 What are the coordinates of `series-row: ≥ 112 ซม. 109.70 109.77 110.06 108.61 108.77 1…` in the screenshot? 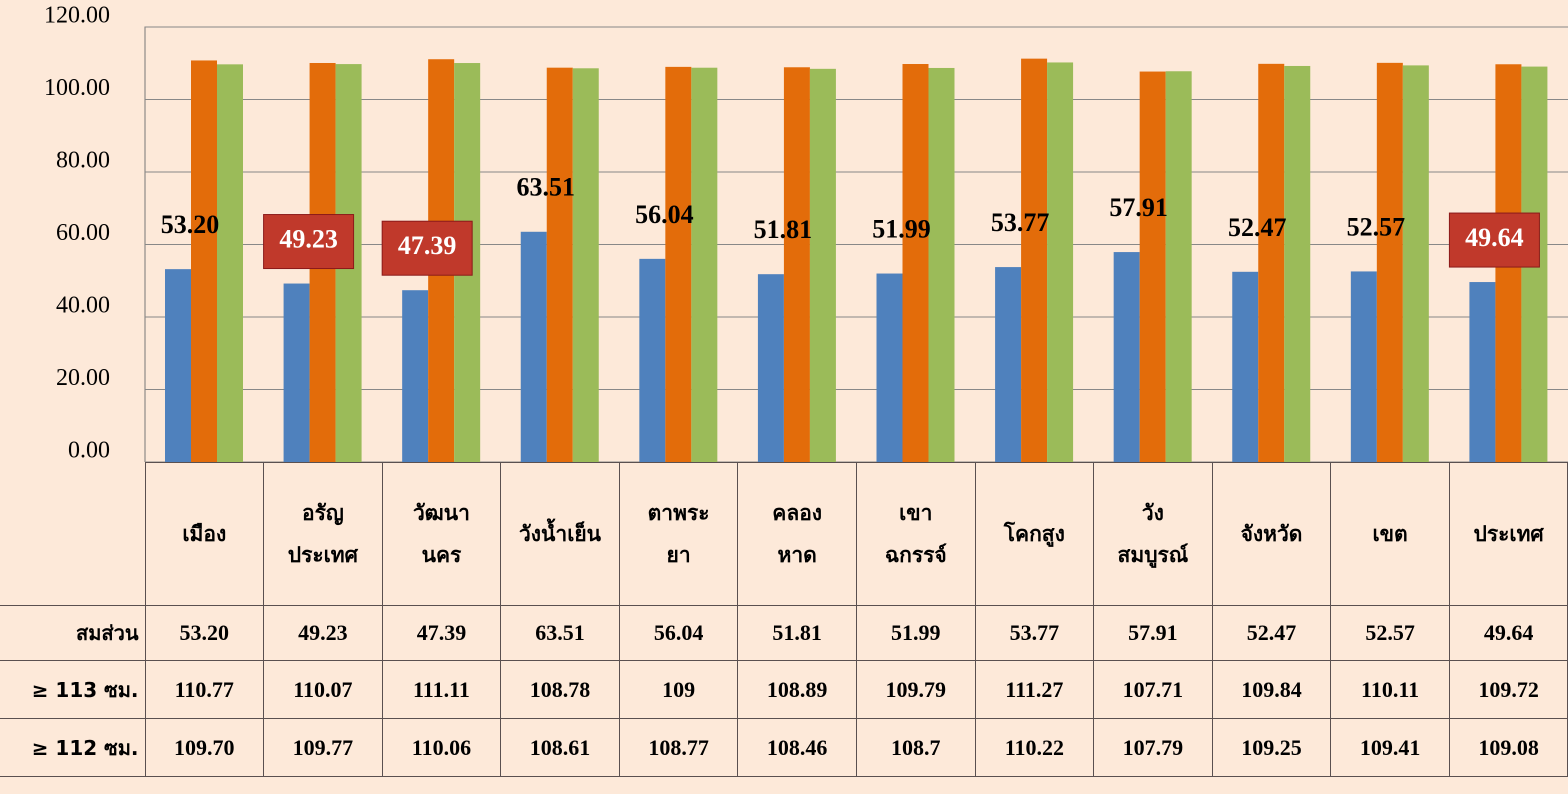 It's located at (784, 747).